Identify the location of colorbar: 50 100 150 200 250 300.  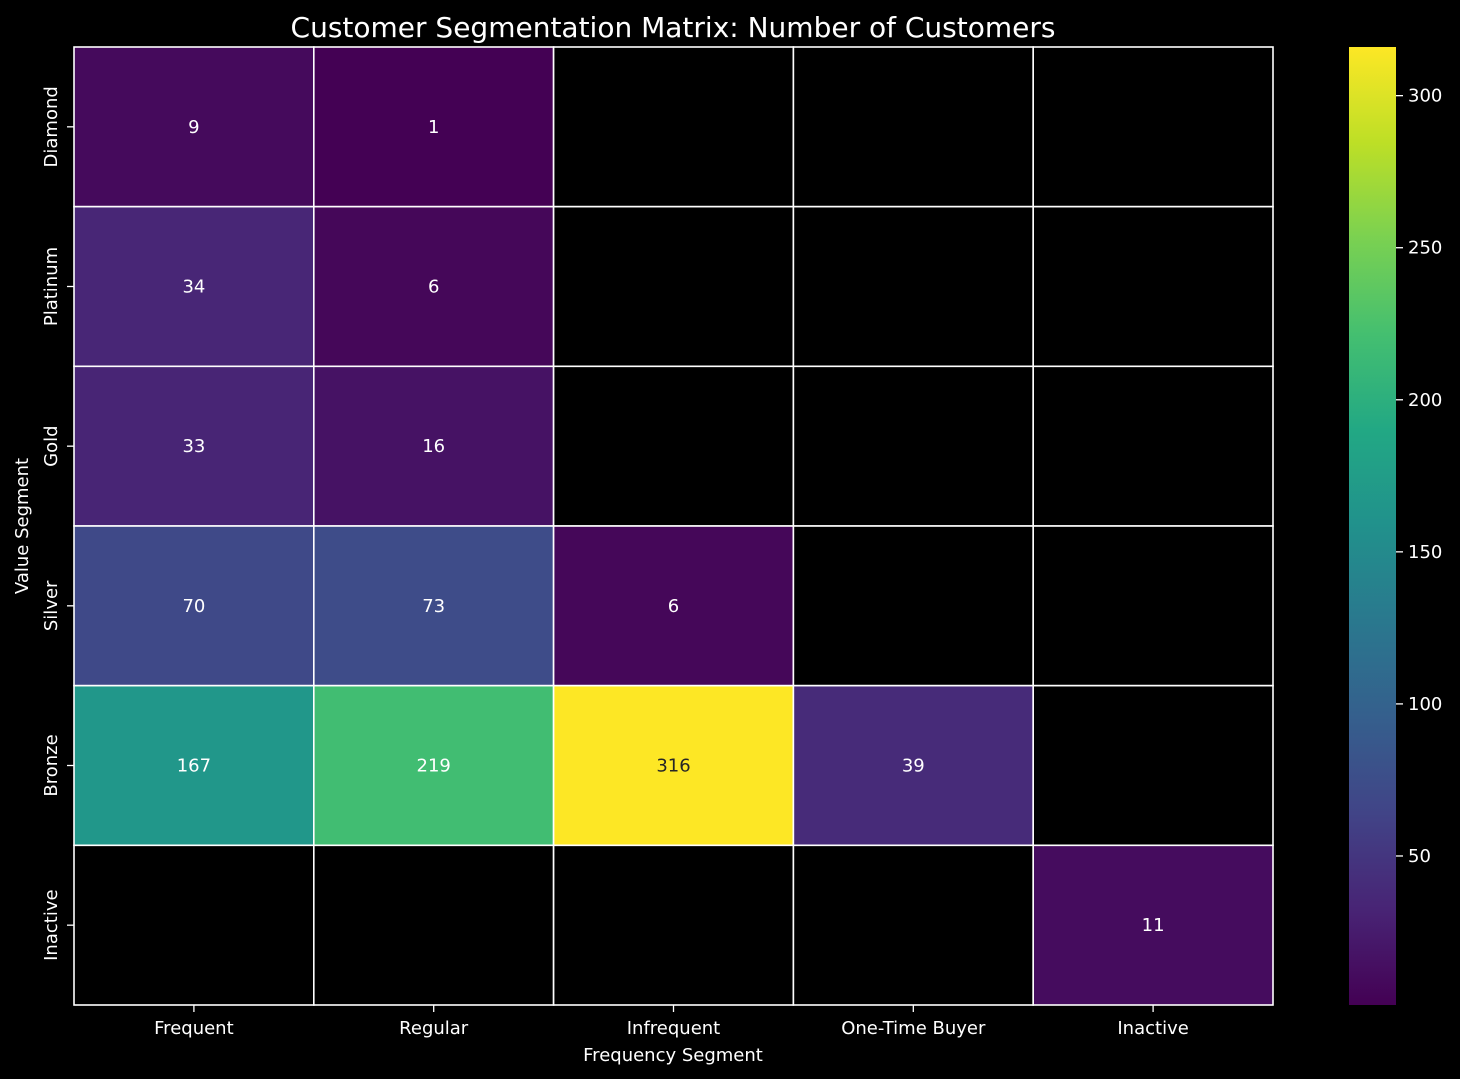
(1395, 526).